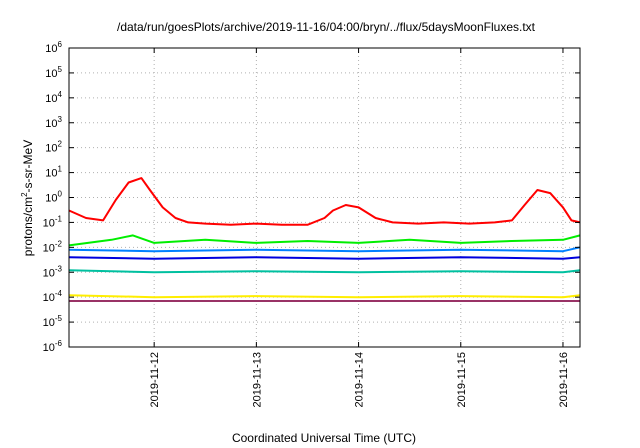 The width and height of the screenshot is (640, 448). What do you see at coordinates (53, 97) in the screenshot?
I see `y-tick-label: 10⁴` at bounding box center [53, 97].